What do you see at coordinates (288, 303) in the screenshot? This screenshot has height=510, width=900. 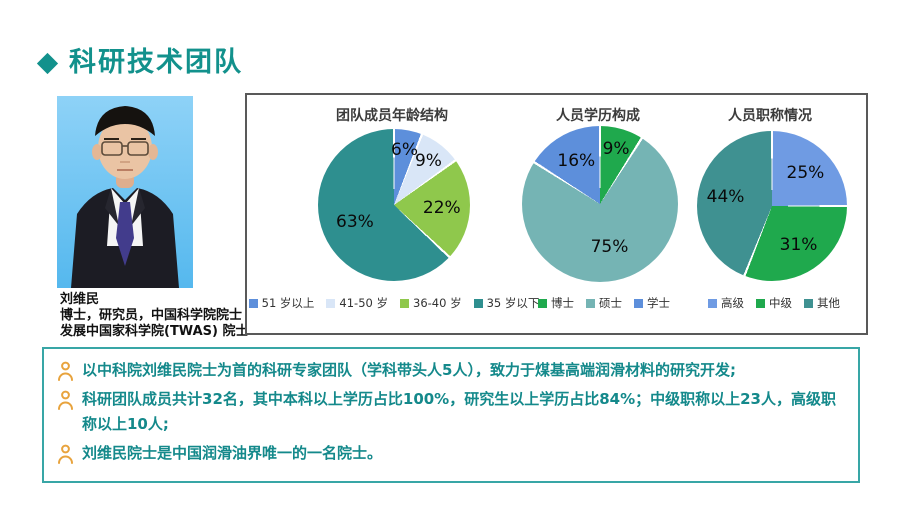 I see `legend-label: 51 岁以上` at bounding box center [288, 303].